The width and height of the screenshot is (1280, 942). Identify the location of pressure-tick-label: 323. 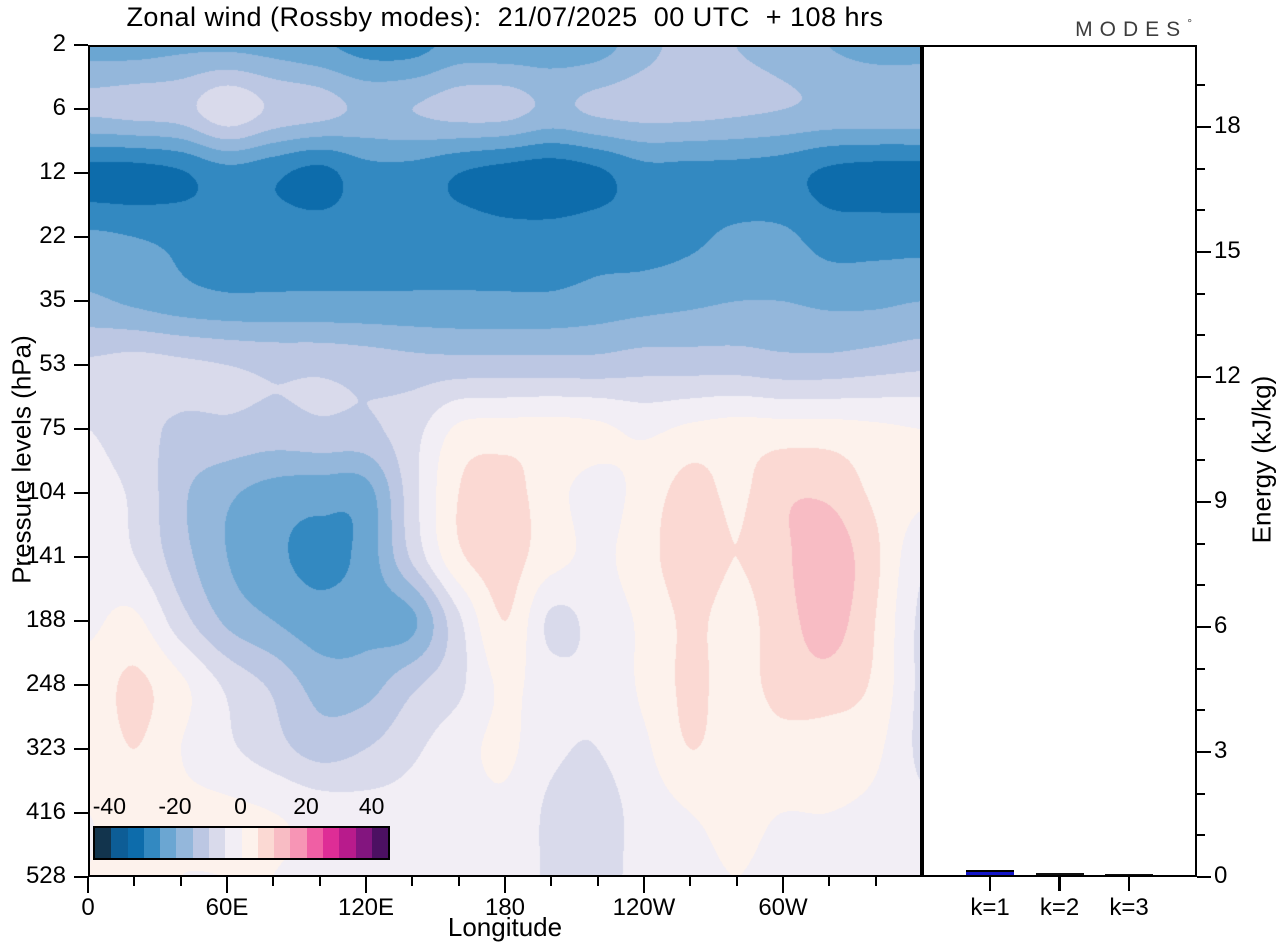
(45, 747).